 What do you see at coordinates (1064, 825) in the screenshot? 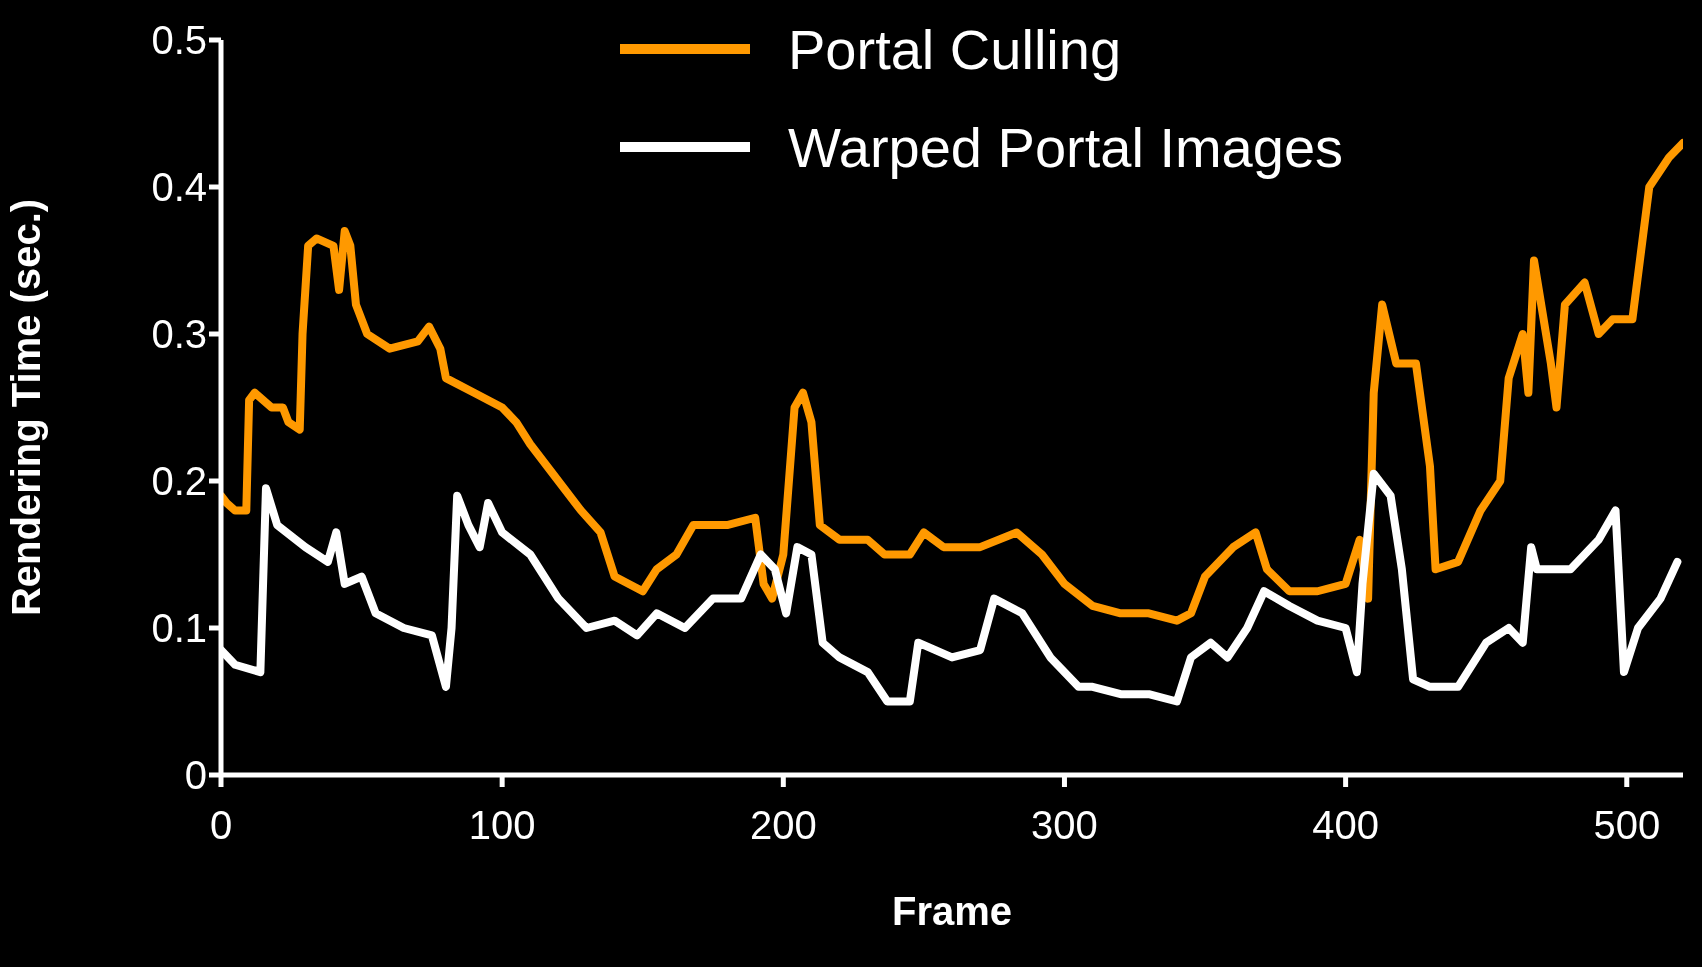
I see `x-tick-label: 300` at bounding box center [1064, 825].